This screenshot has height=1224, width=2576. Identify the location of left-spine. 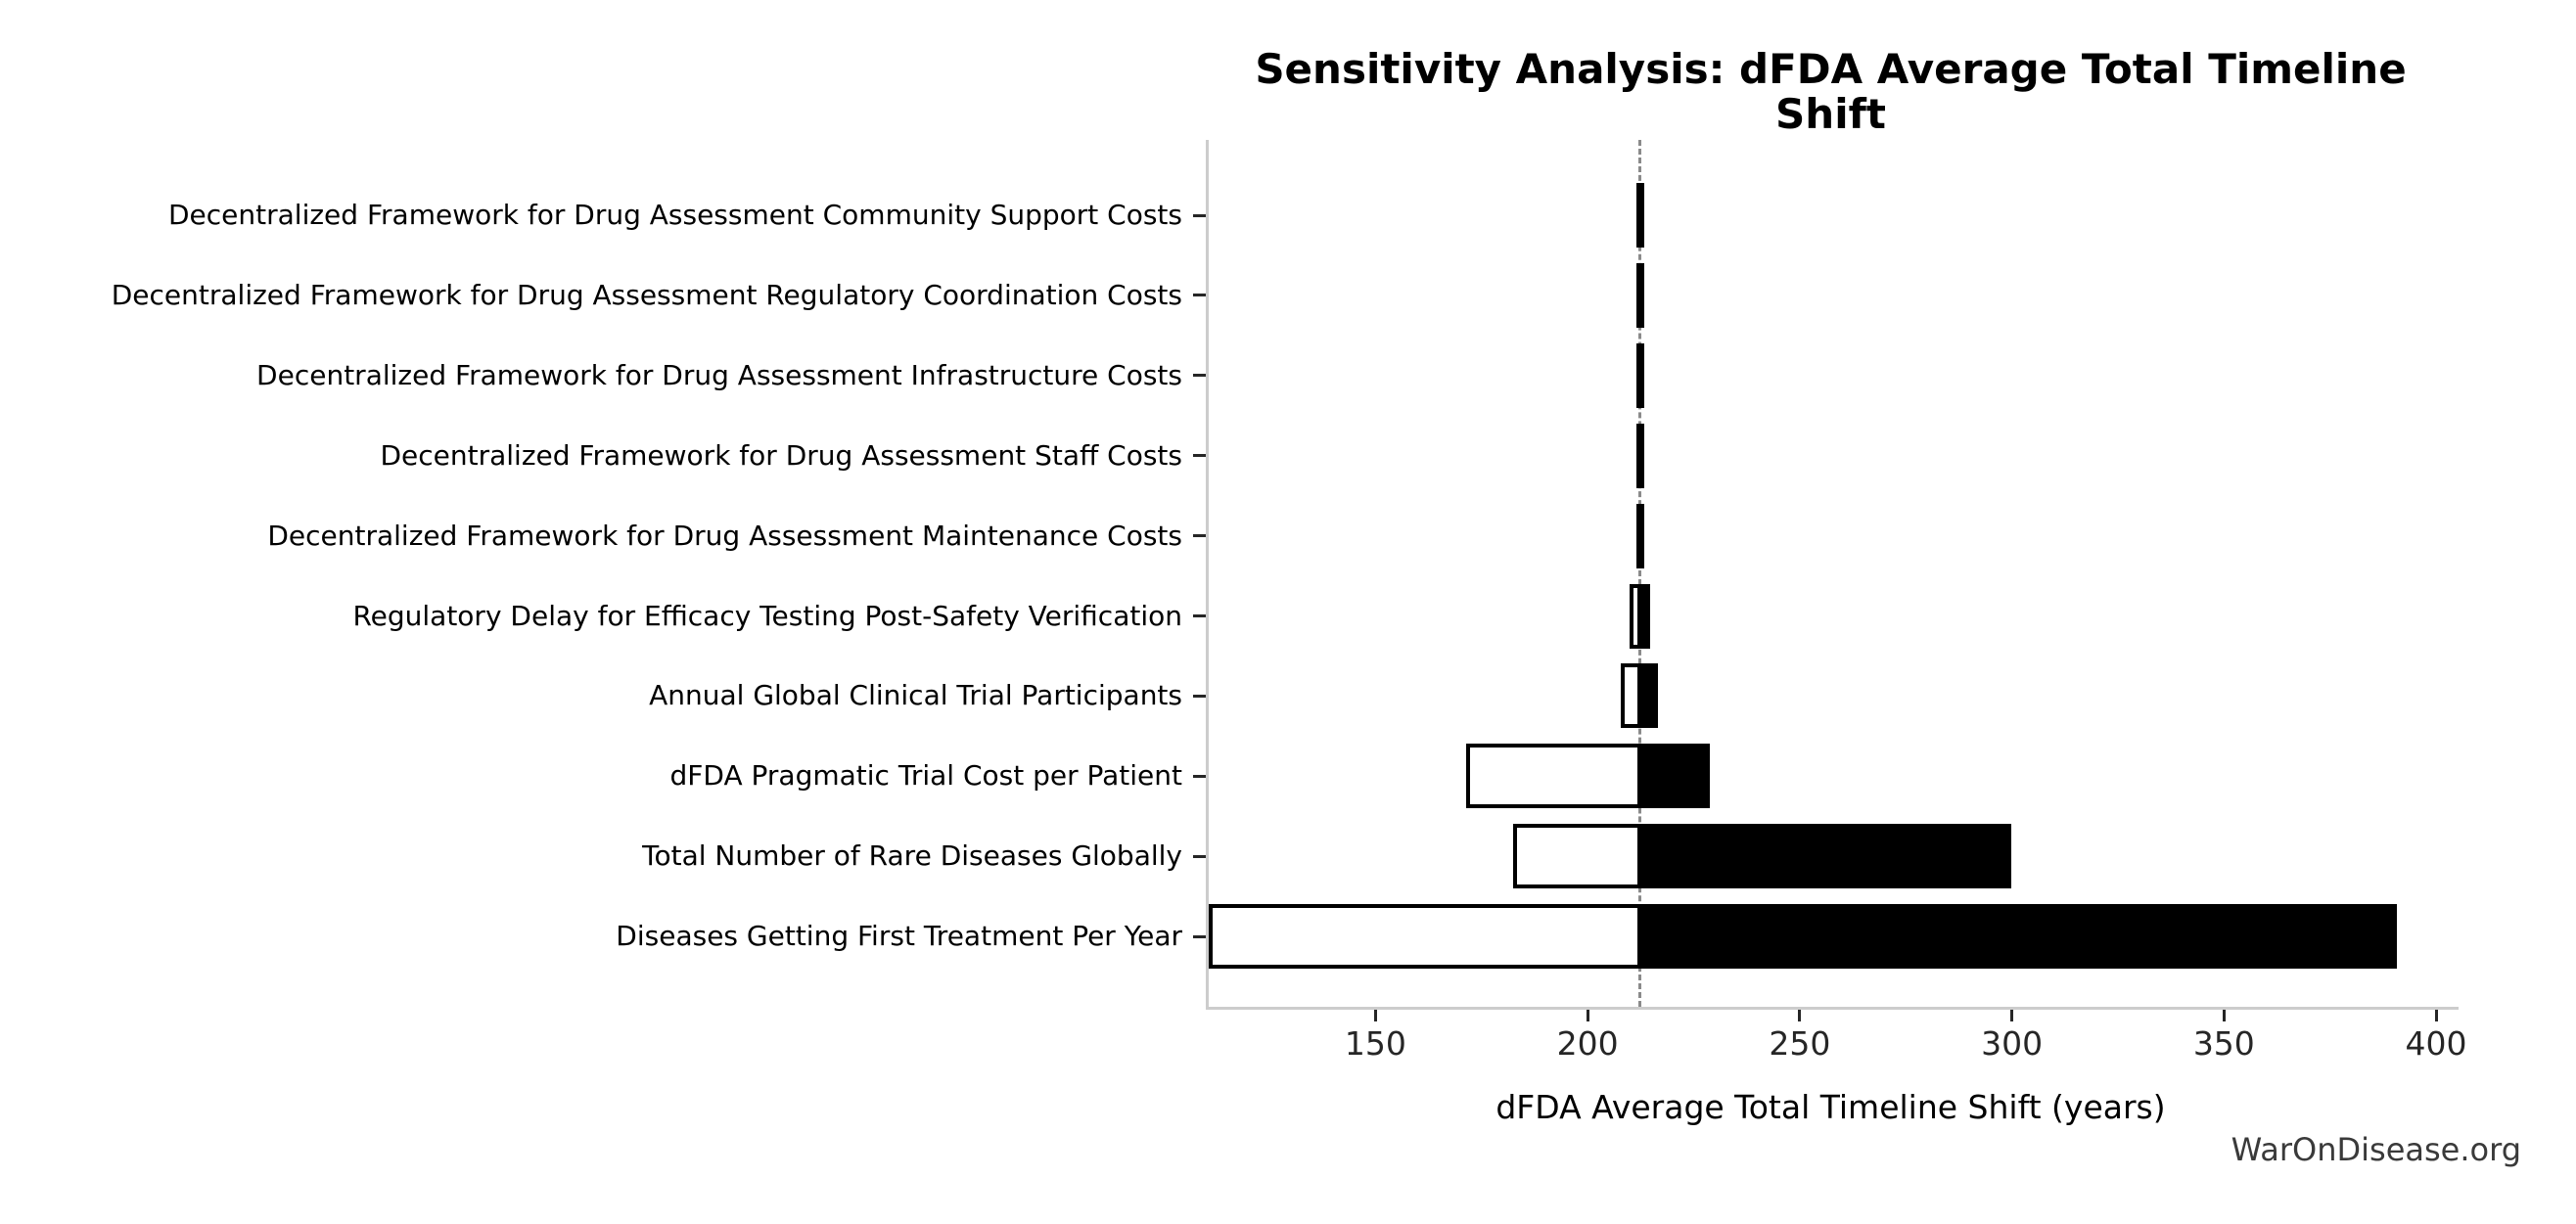
(1208, 573).